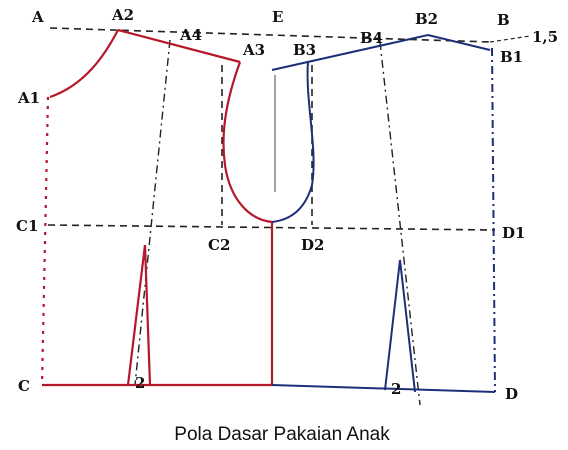 The height and width of the screenshot is (450, 568). What do you see at coordinates (152, 212) in the screenshot?
I see `front-guide` at bounding box center [152, 212].